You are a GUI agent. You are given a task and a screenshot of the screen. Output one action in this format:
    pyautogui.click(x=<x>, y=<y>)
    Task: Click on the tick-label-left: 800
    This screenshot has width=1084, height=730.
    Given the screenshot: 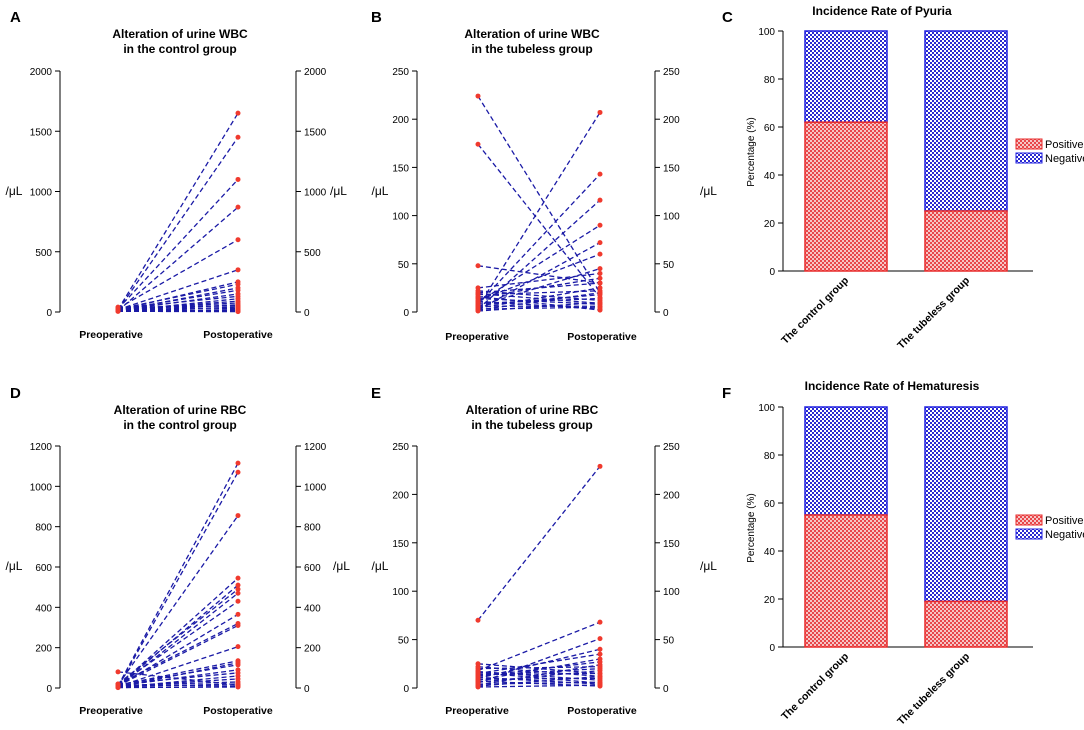 What is the action you would take?
    pyautogui.click(x=43, y=528)
    